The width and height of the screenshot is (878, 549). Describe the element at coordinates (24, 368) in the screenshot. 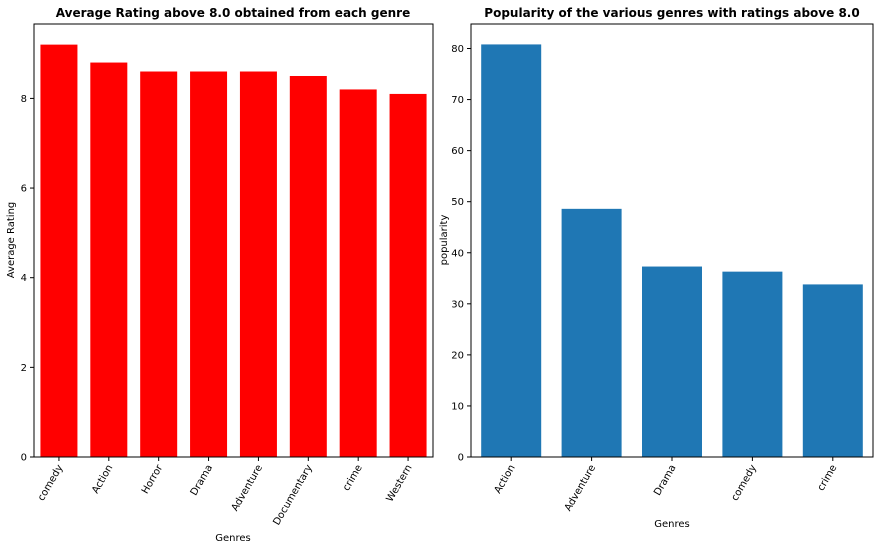

I see `rating-y-tick-label: 2` at that location.